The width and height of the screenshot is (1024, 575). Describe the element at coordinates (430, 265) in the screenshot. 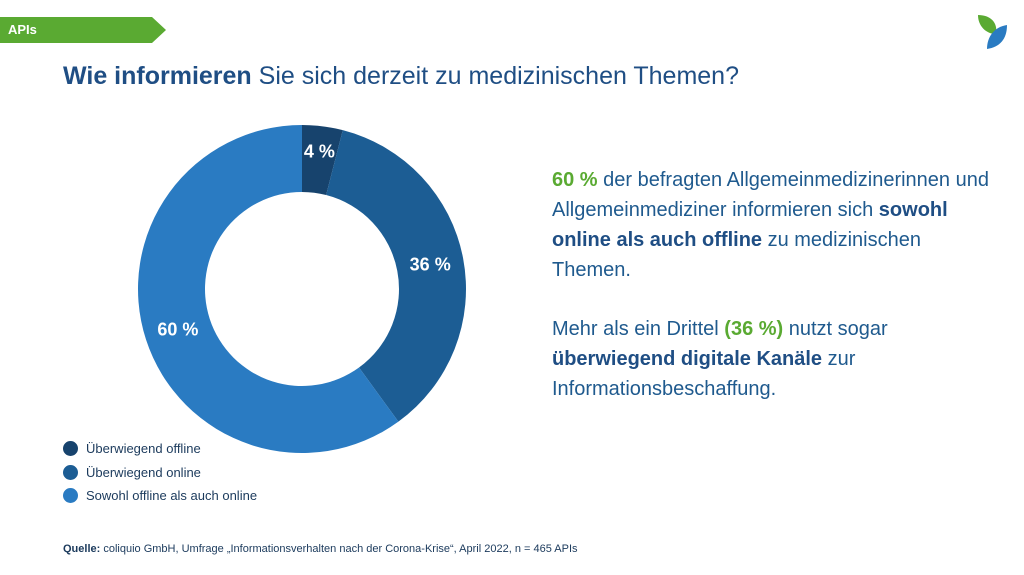

I see `donut-slice-label-2: 36 %` at that location.